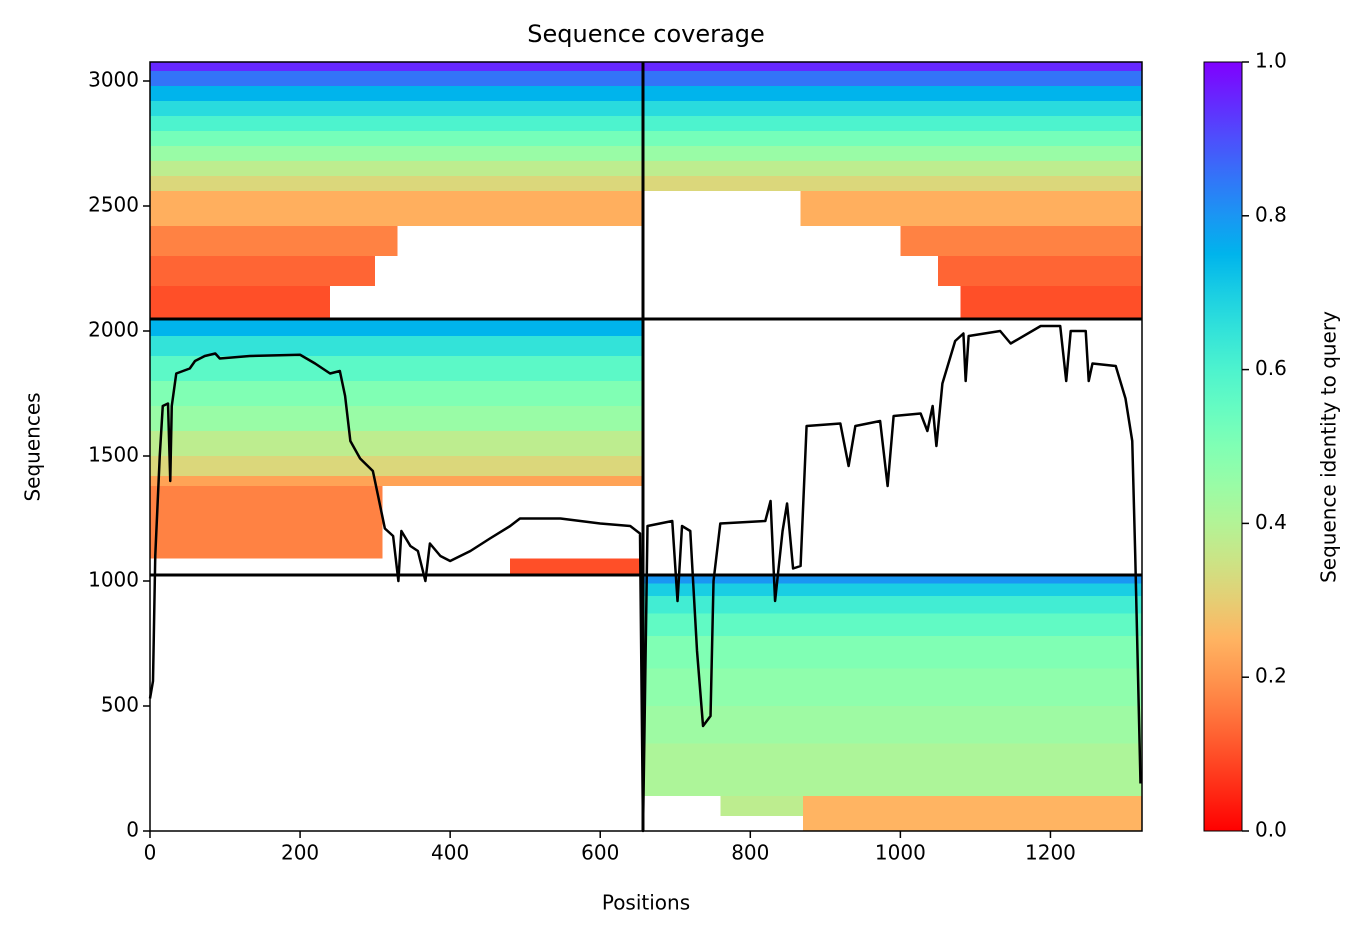 This screenshot has height=943, width=1364. What do you see at coordinates (1223, 446) in the screenshot?
I see `colorbar` at bounding box center [1223, 446].